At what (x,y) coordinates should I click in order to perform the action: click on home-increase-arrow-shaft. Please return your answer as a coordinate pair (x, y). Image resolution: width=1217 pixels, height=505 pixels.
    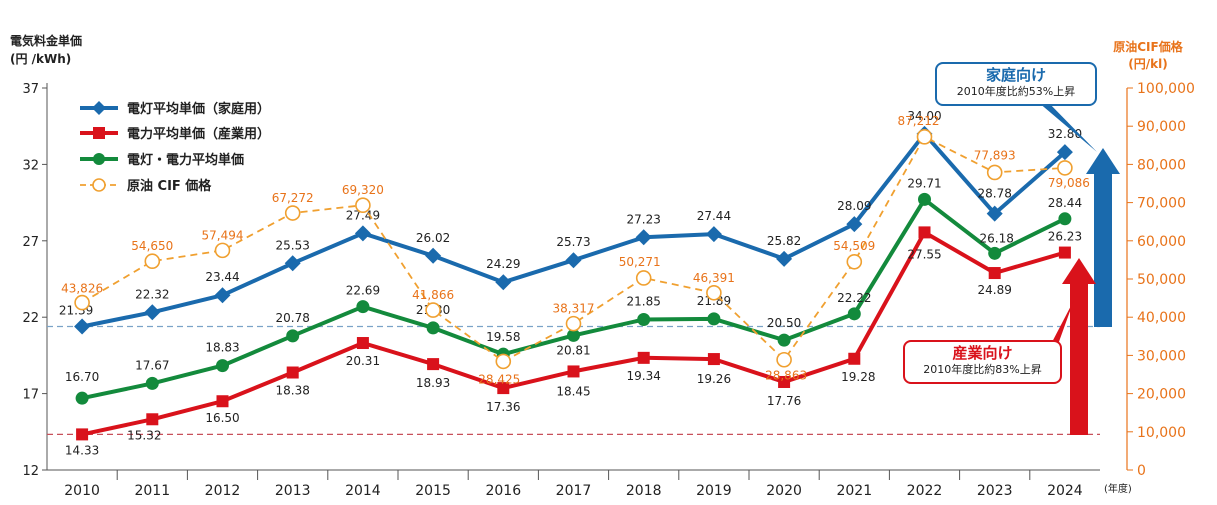
    Looking at the image, I should click on (1103, 249).